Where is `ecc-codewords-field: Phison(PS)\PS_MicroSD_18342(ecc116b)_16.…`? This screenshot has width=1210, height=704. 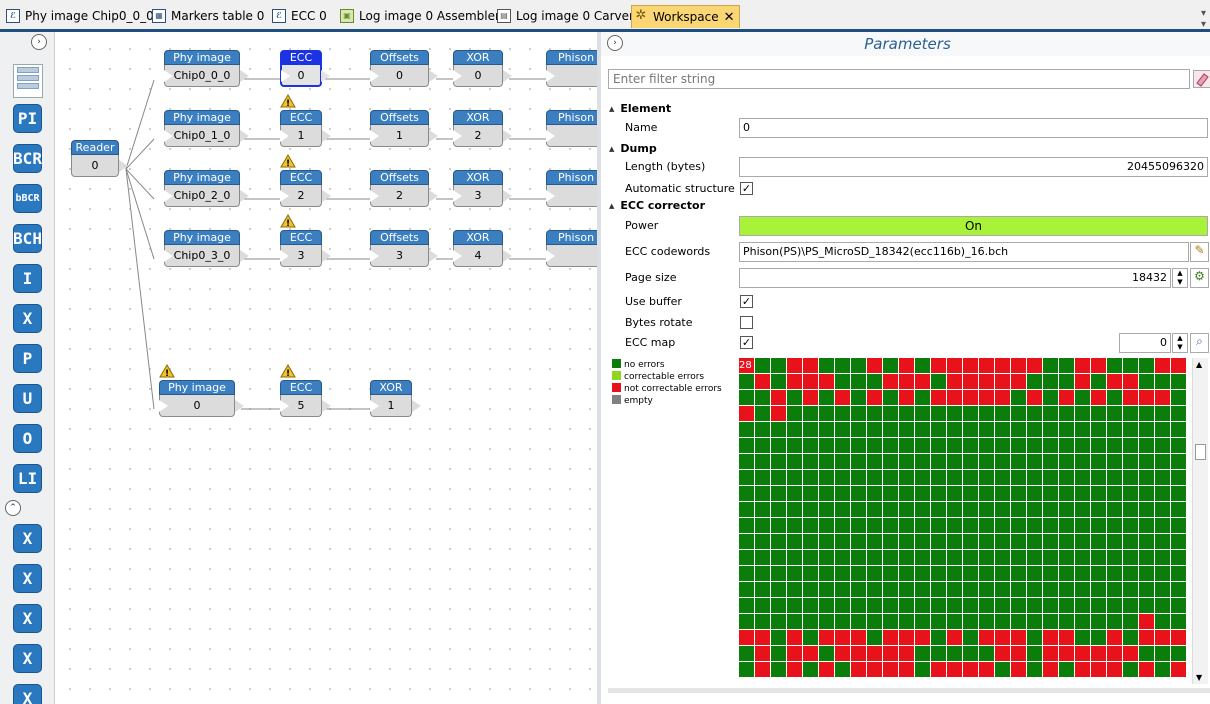
ecc-codewords-field: Phison(PS)\PS_MicroSD_18342(ecc116b)_16.… is located at coordinates (964, 252).